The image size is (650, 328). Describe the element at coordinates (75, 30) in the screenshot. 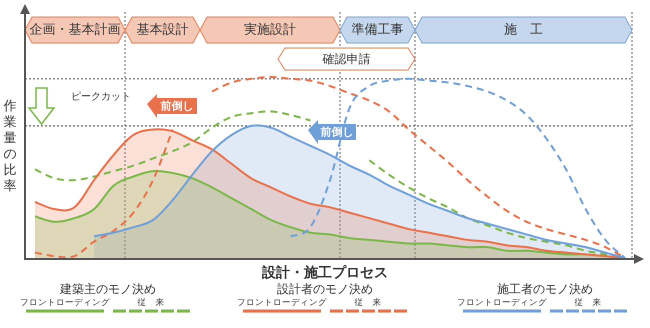

I see `text: 企画・基本計画` at that location.